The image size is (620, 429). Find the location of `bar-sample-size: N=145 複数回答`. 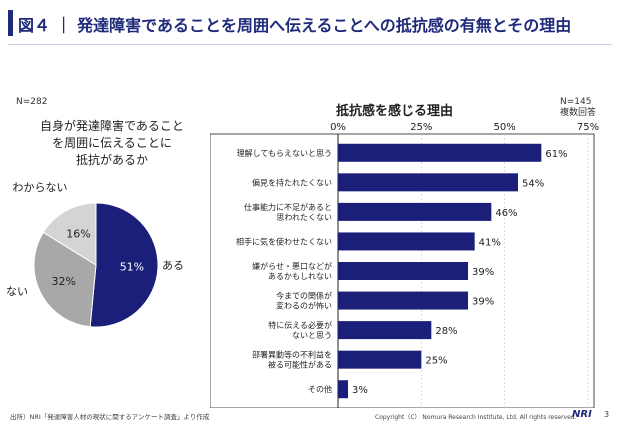

bar-sample-size: N=145 複数回答 is located at coordinates (578, 108).